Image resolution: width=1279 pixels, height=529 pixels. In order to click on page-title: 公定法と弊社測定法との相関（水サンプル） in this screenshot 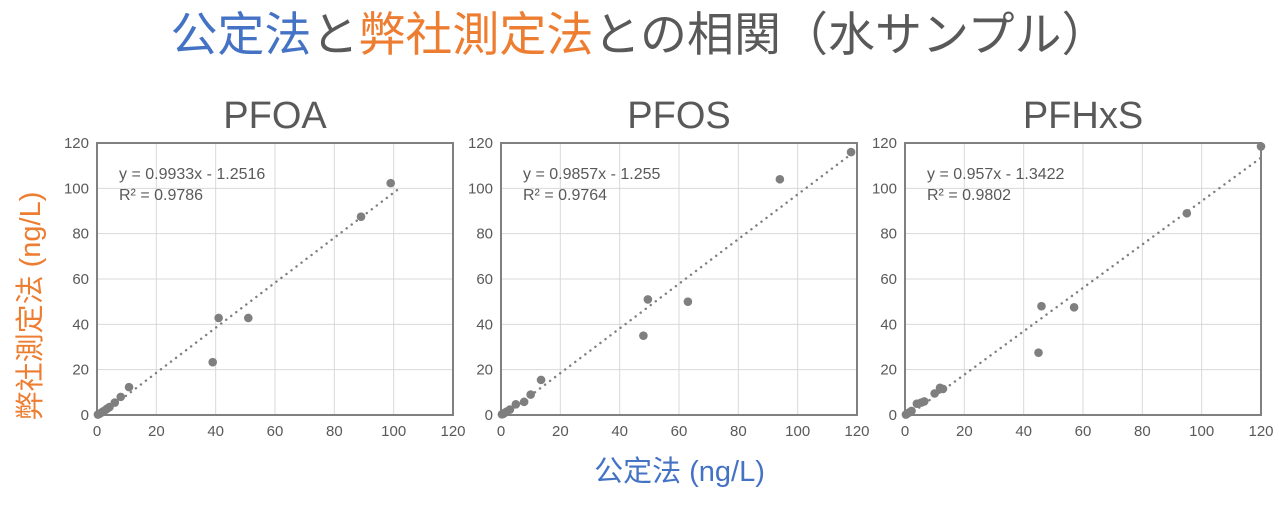, I will do `click(639, 35)`.